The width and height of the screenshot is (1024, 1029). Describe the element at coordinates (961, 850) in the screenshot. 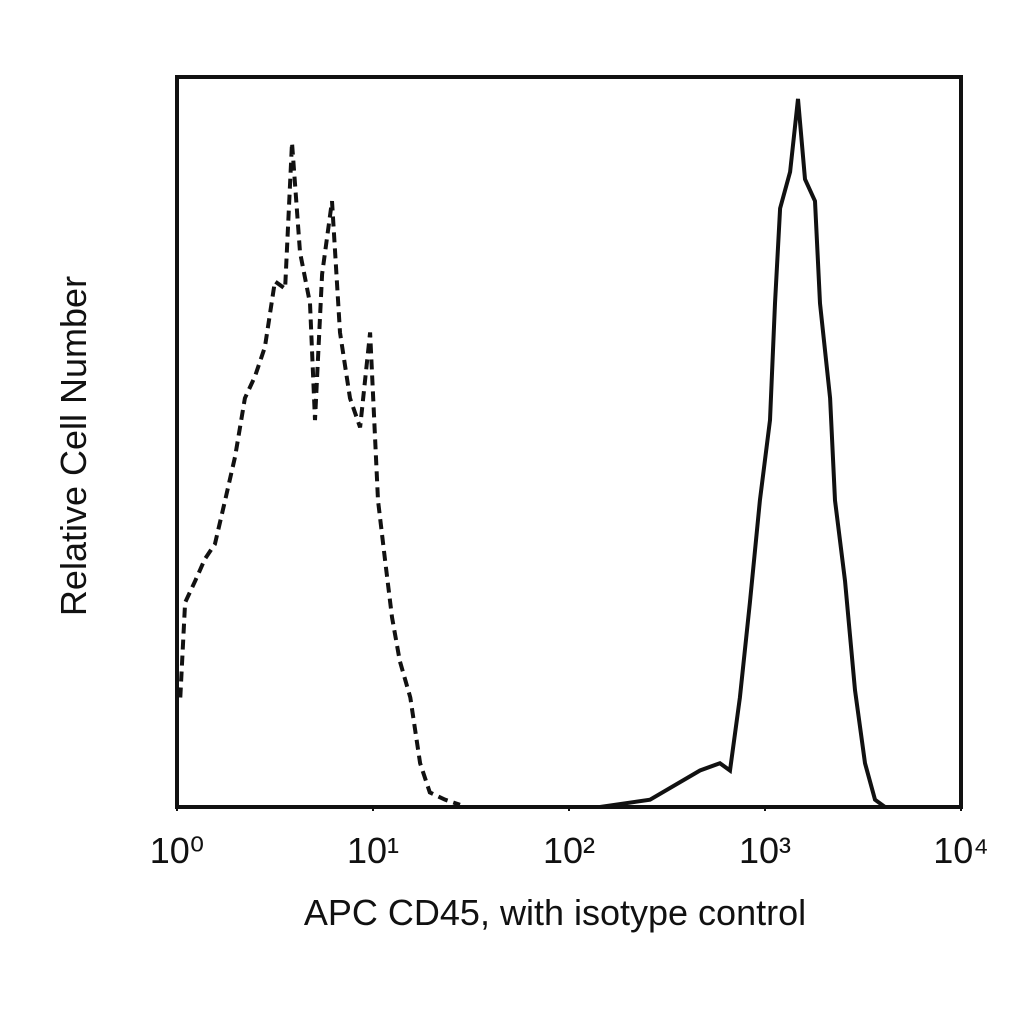

I see `x-tick-label: 10⁴` at that location.